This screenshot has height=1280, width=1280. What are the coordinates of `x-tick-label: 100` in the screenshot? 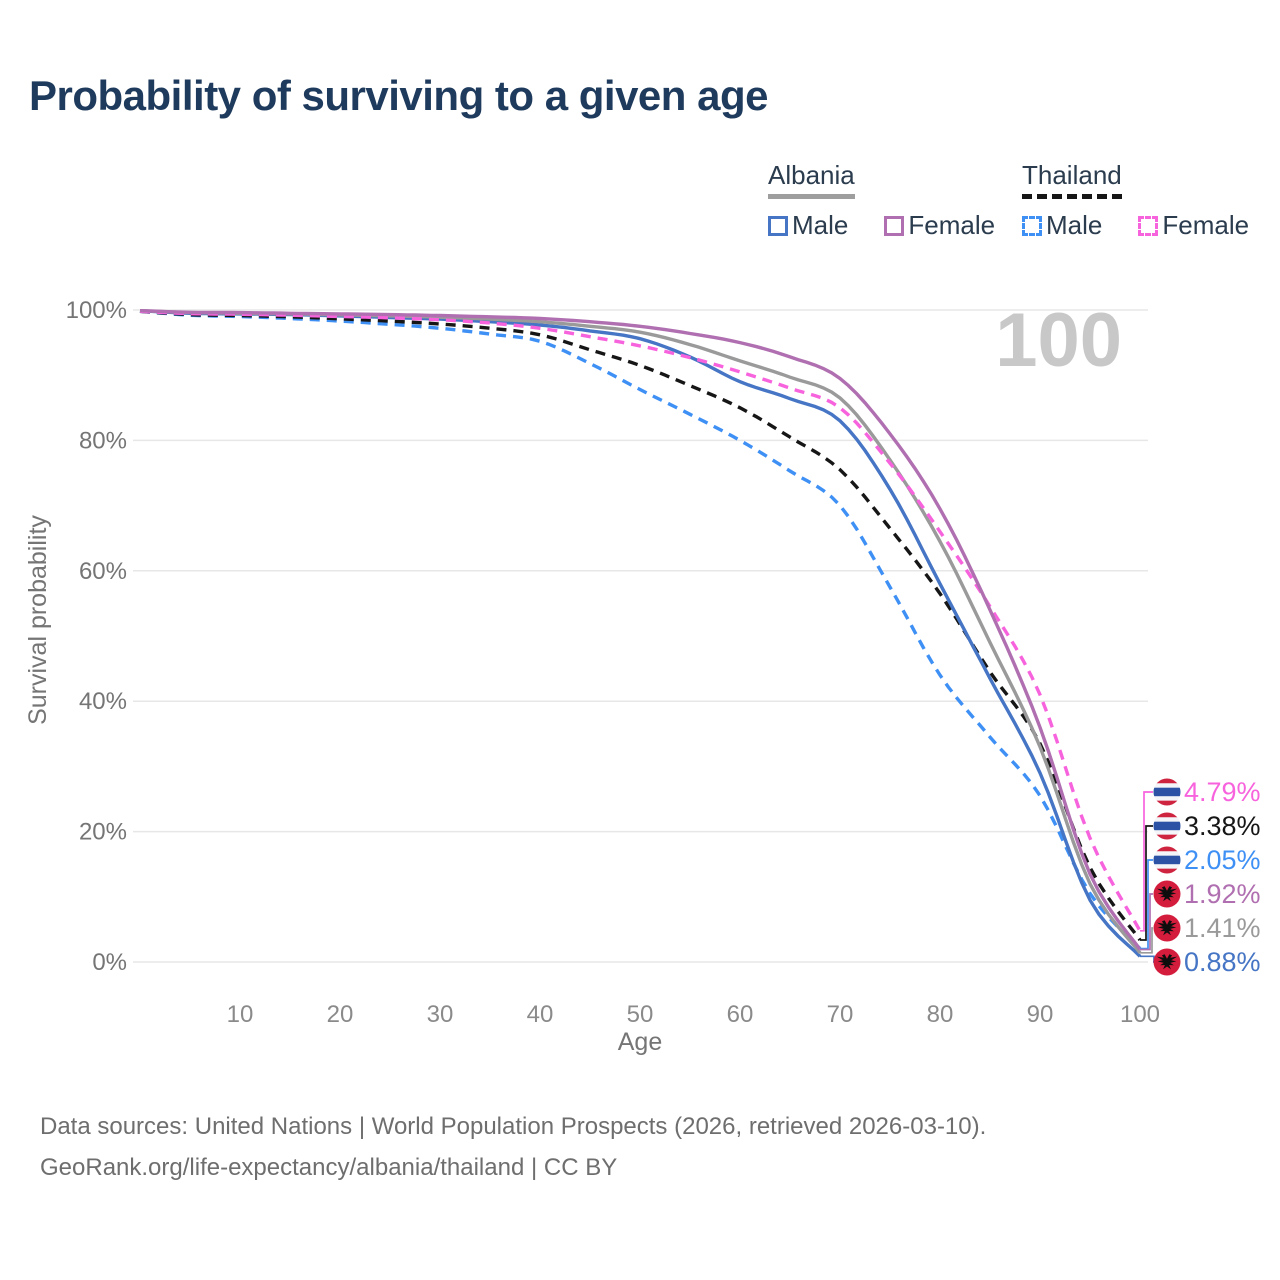 It's located at (1140, 1014).